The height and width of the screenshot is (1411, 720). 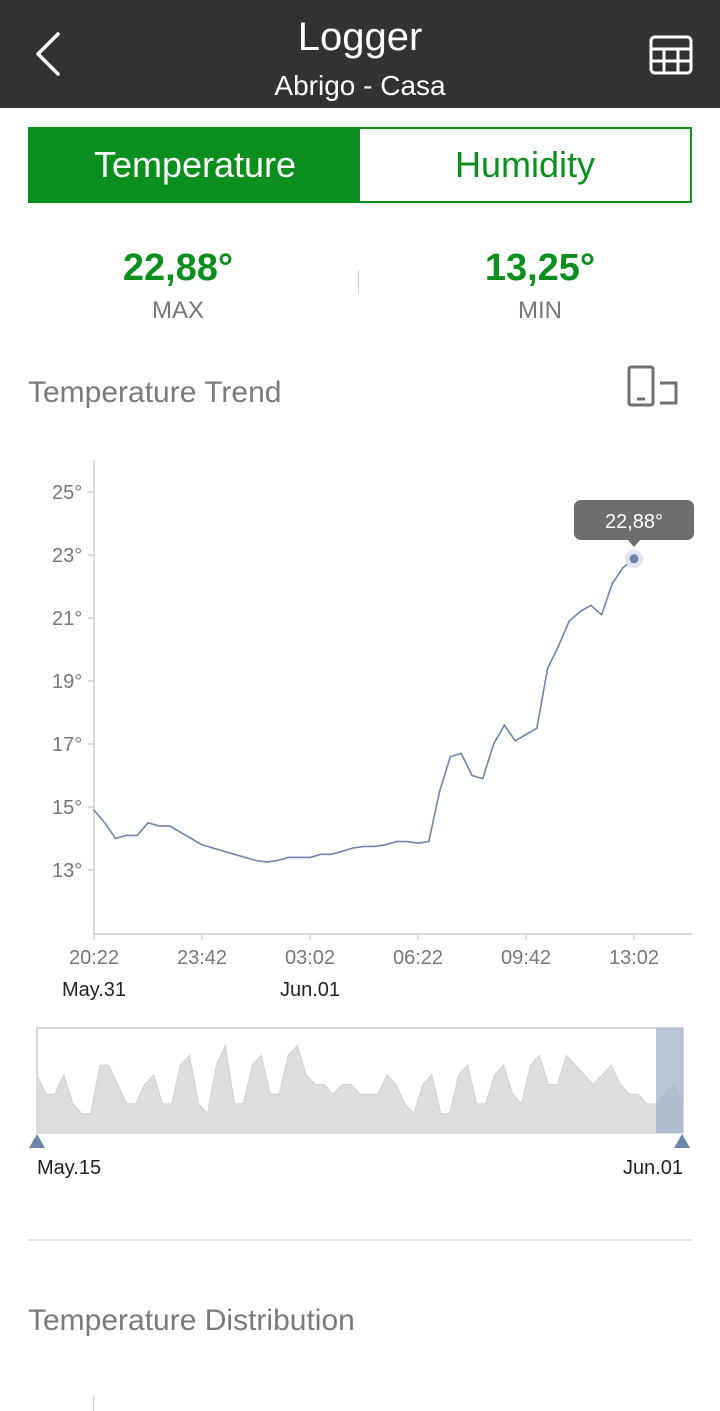 I want to click on tab-humidity: Humidity, so click(x=525, y=165).